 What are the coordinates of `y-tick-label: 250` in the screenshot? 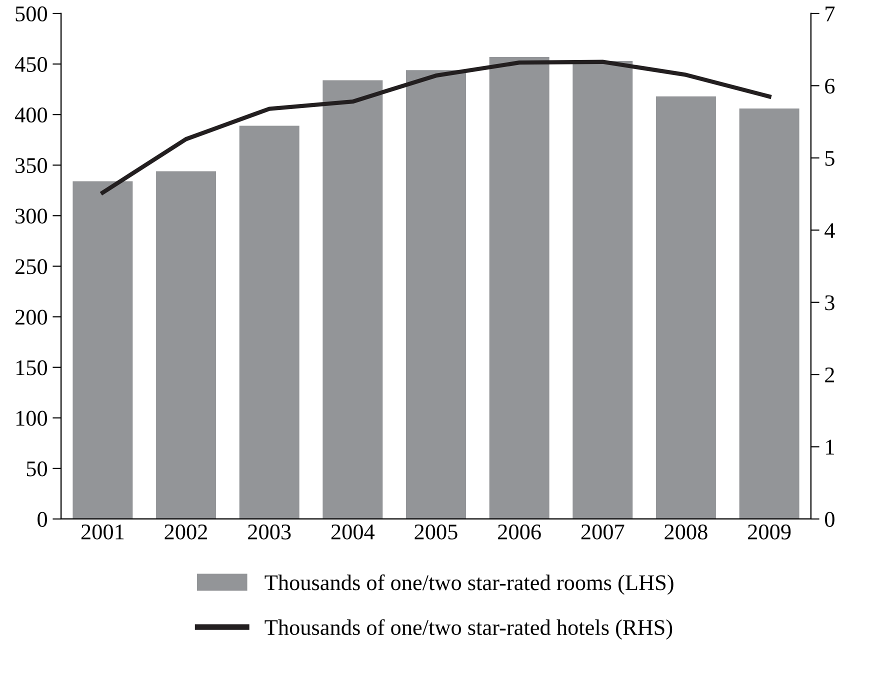 It's located at (31, 266).